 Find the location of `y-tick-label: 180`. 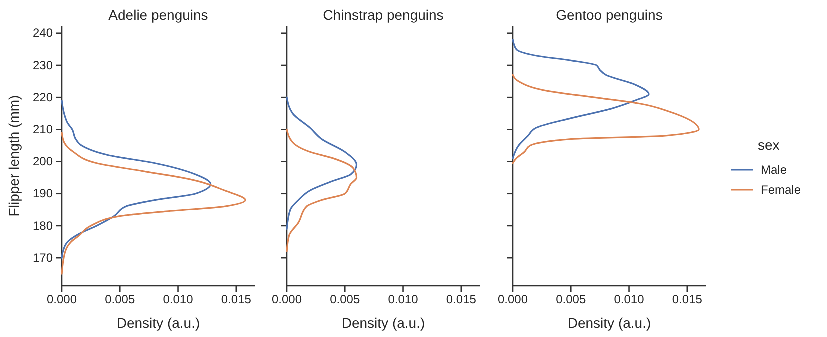

y-tick-label: 180 is located at coordinates (43, 225).